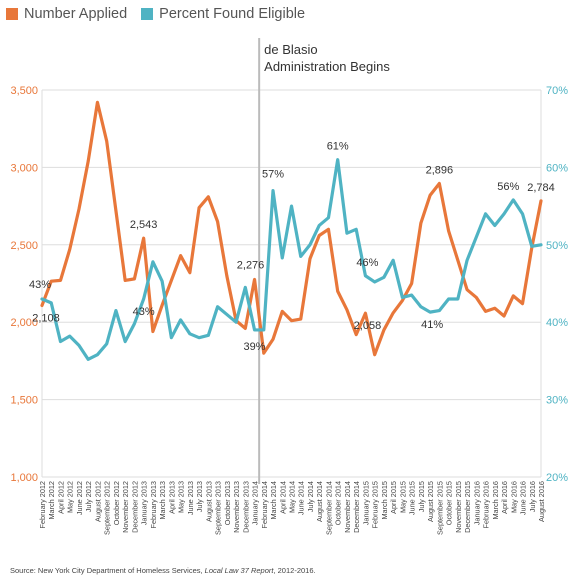 The height and width of the screenshot is (580, 574). I want to click on data-label: 61%, so click(338, 147).